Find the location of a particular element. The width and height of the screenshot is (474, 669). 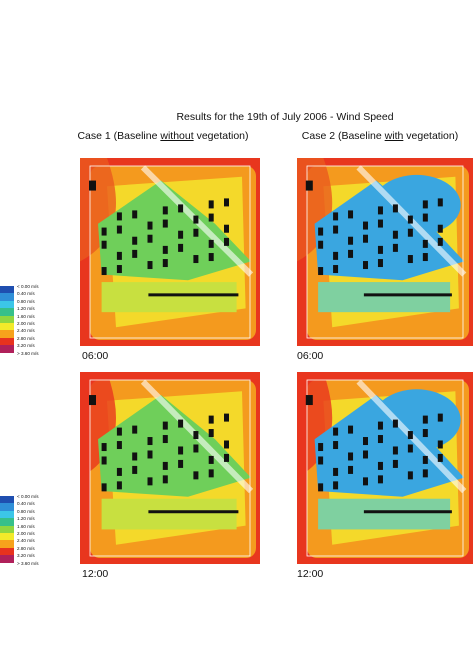

column-heading: Case 1 (Baseline without vegetation) is located at coordinates (163, 136).